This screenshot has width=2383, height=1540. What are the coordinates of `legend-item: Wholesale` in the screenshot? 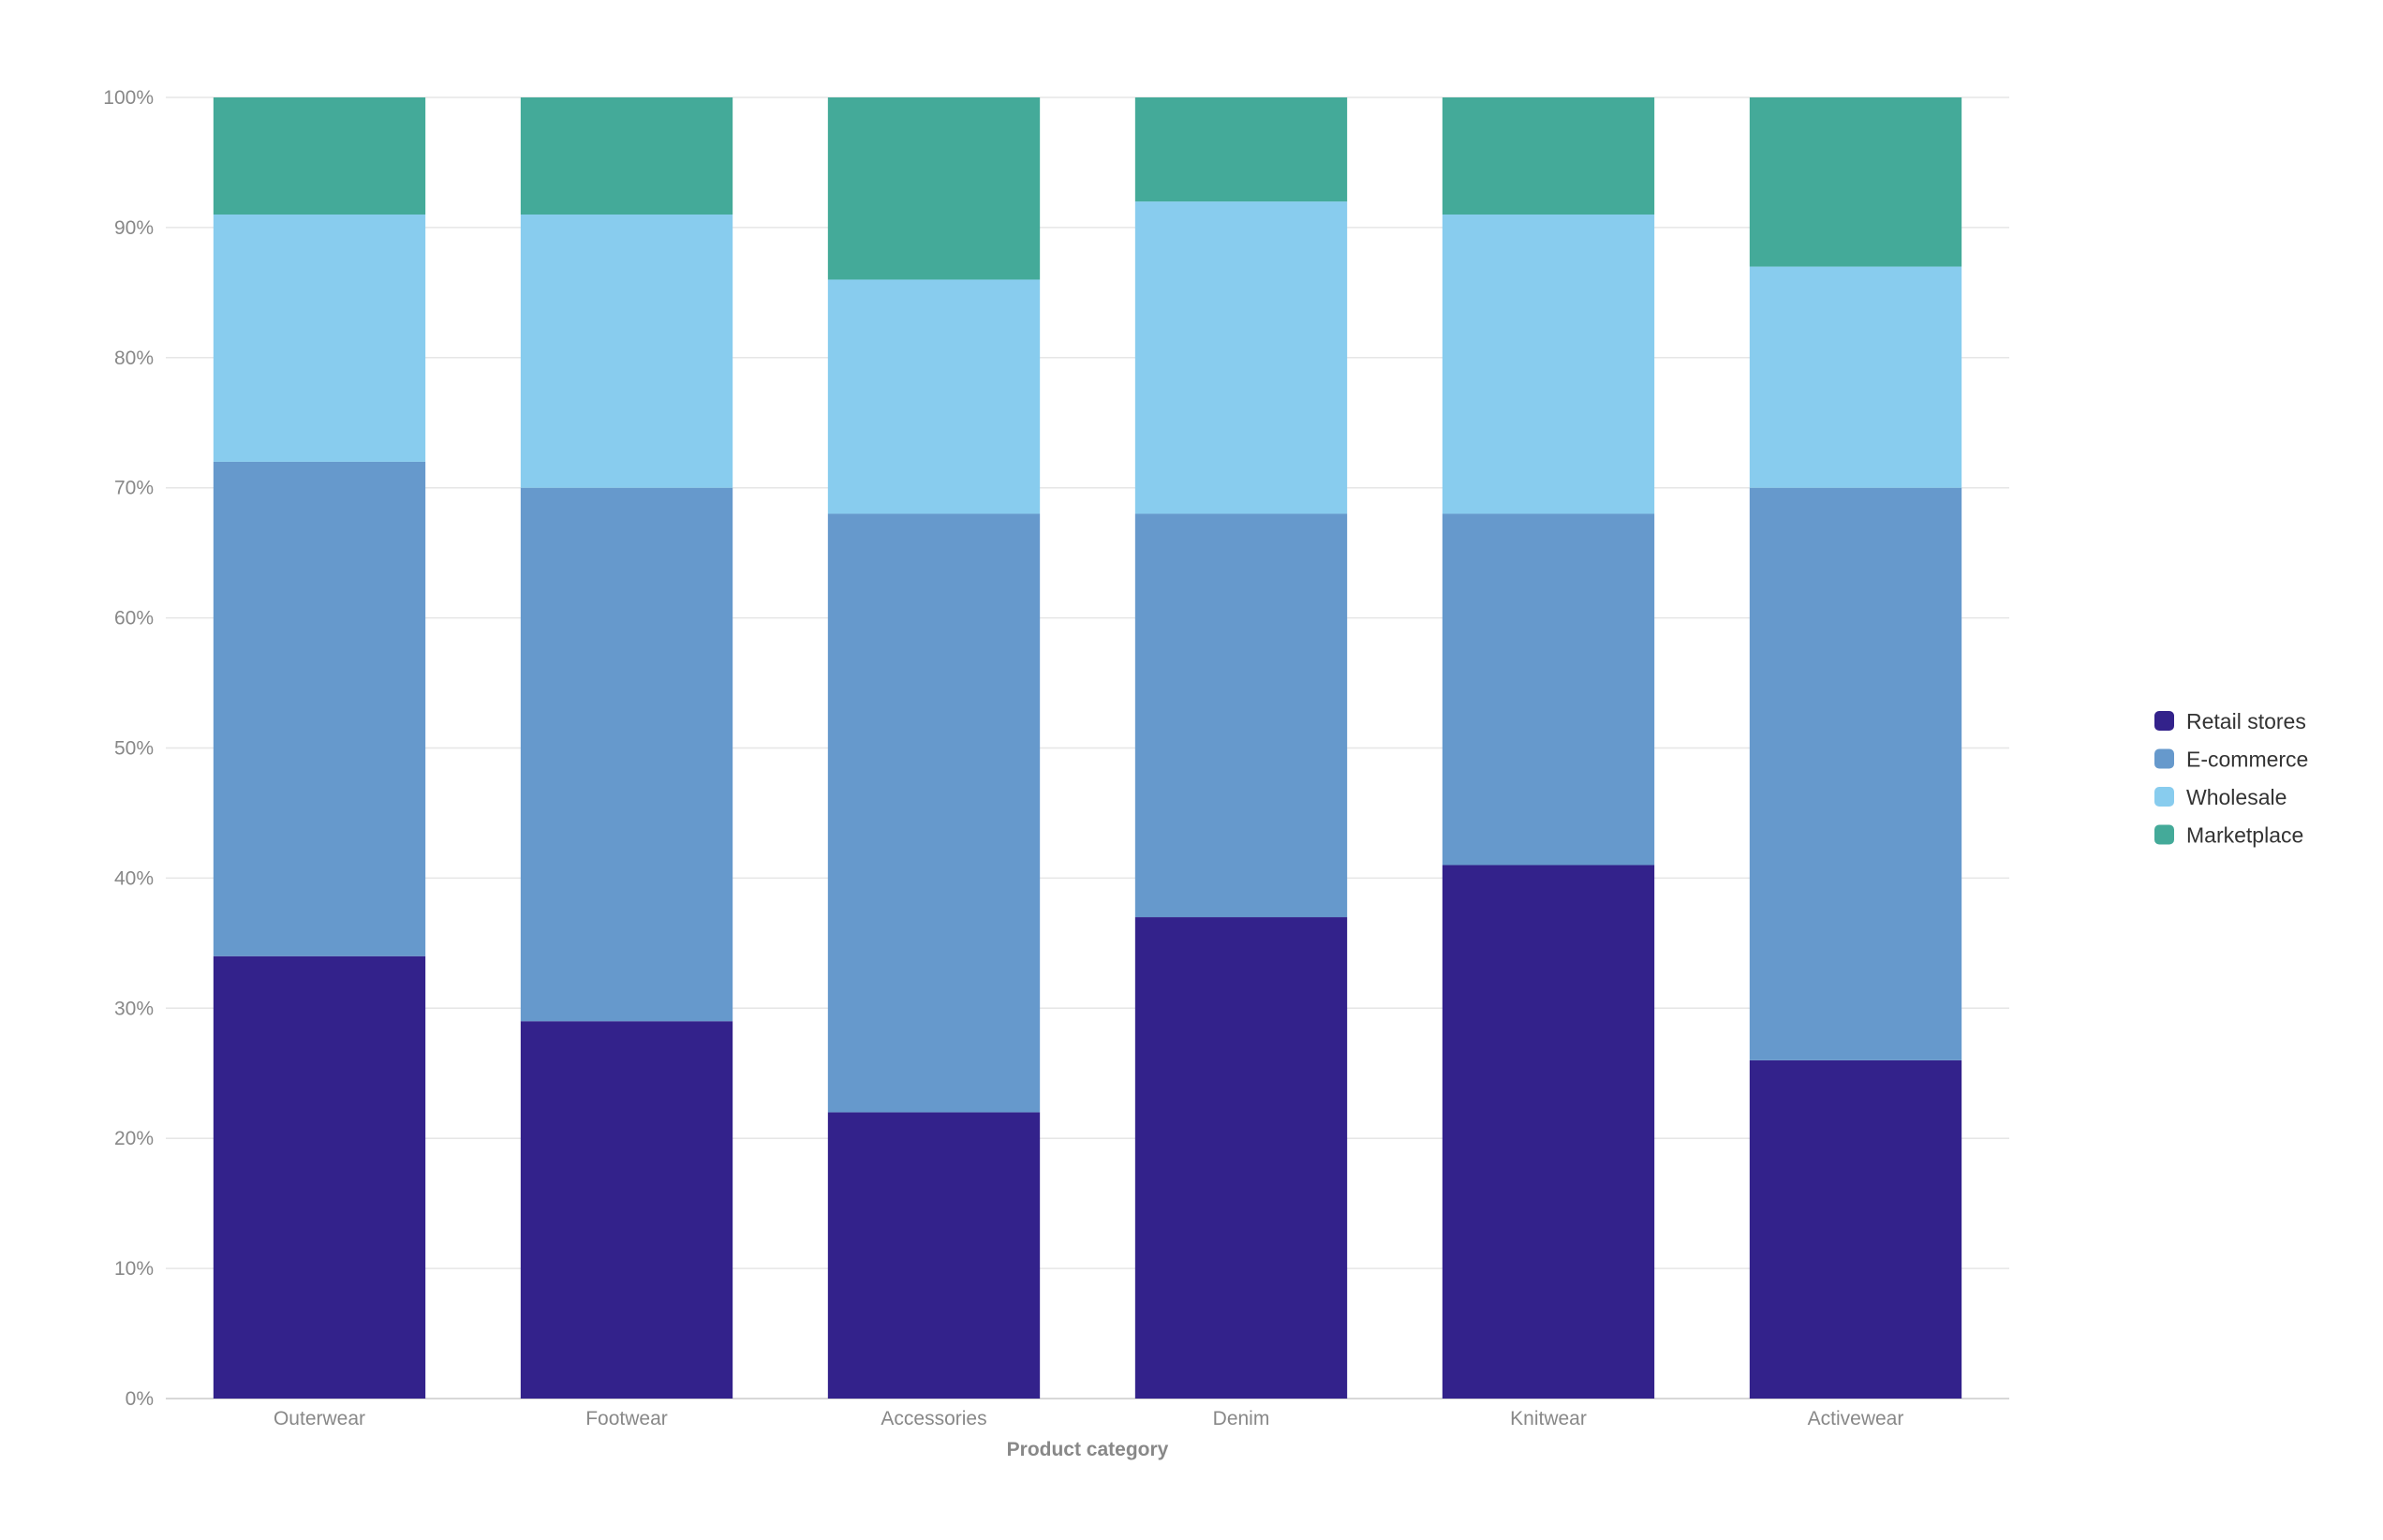 It's located at (2220, 797).